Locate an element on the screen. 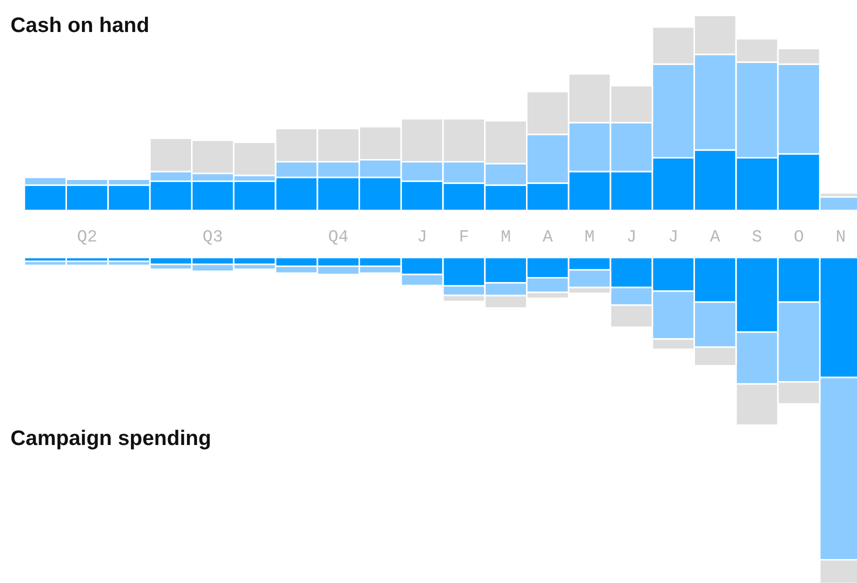 The height and width of the screenshot is (583, 857). text: Campaign spending is located at coordinates (111, 438).